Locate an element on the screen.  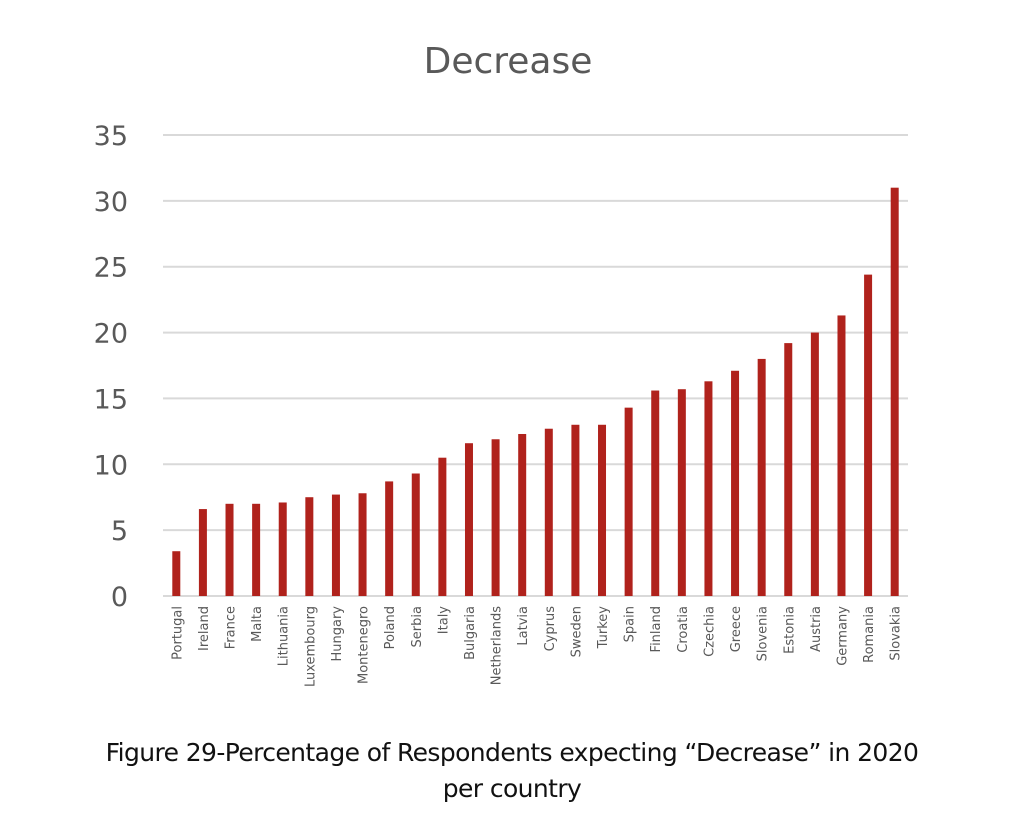
bar-france is located at coordinates (229, 549).